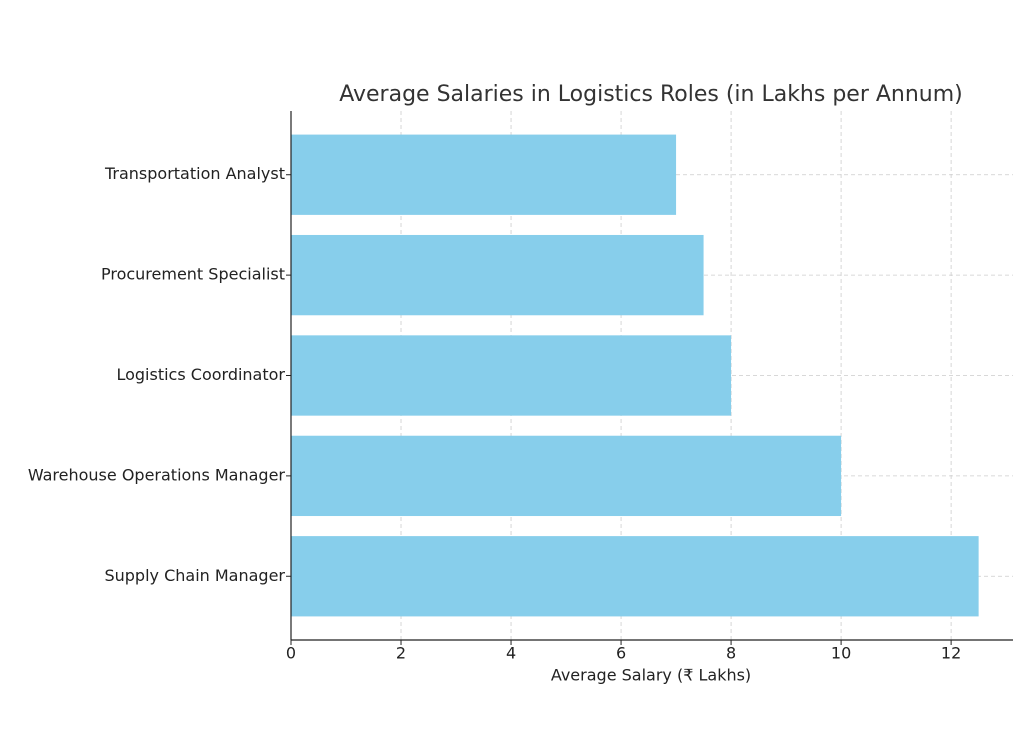 Image resolution: width=1024 pixels, height=753 pixels. Describe the element at coordinates (731, 653) in the screenshot. I see `x-tick-label: 8` at that location.